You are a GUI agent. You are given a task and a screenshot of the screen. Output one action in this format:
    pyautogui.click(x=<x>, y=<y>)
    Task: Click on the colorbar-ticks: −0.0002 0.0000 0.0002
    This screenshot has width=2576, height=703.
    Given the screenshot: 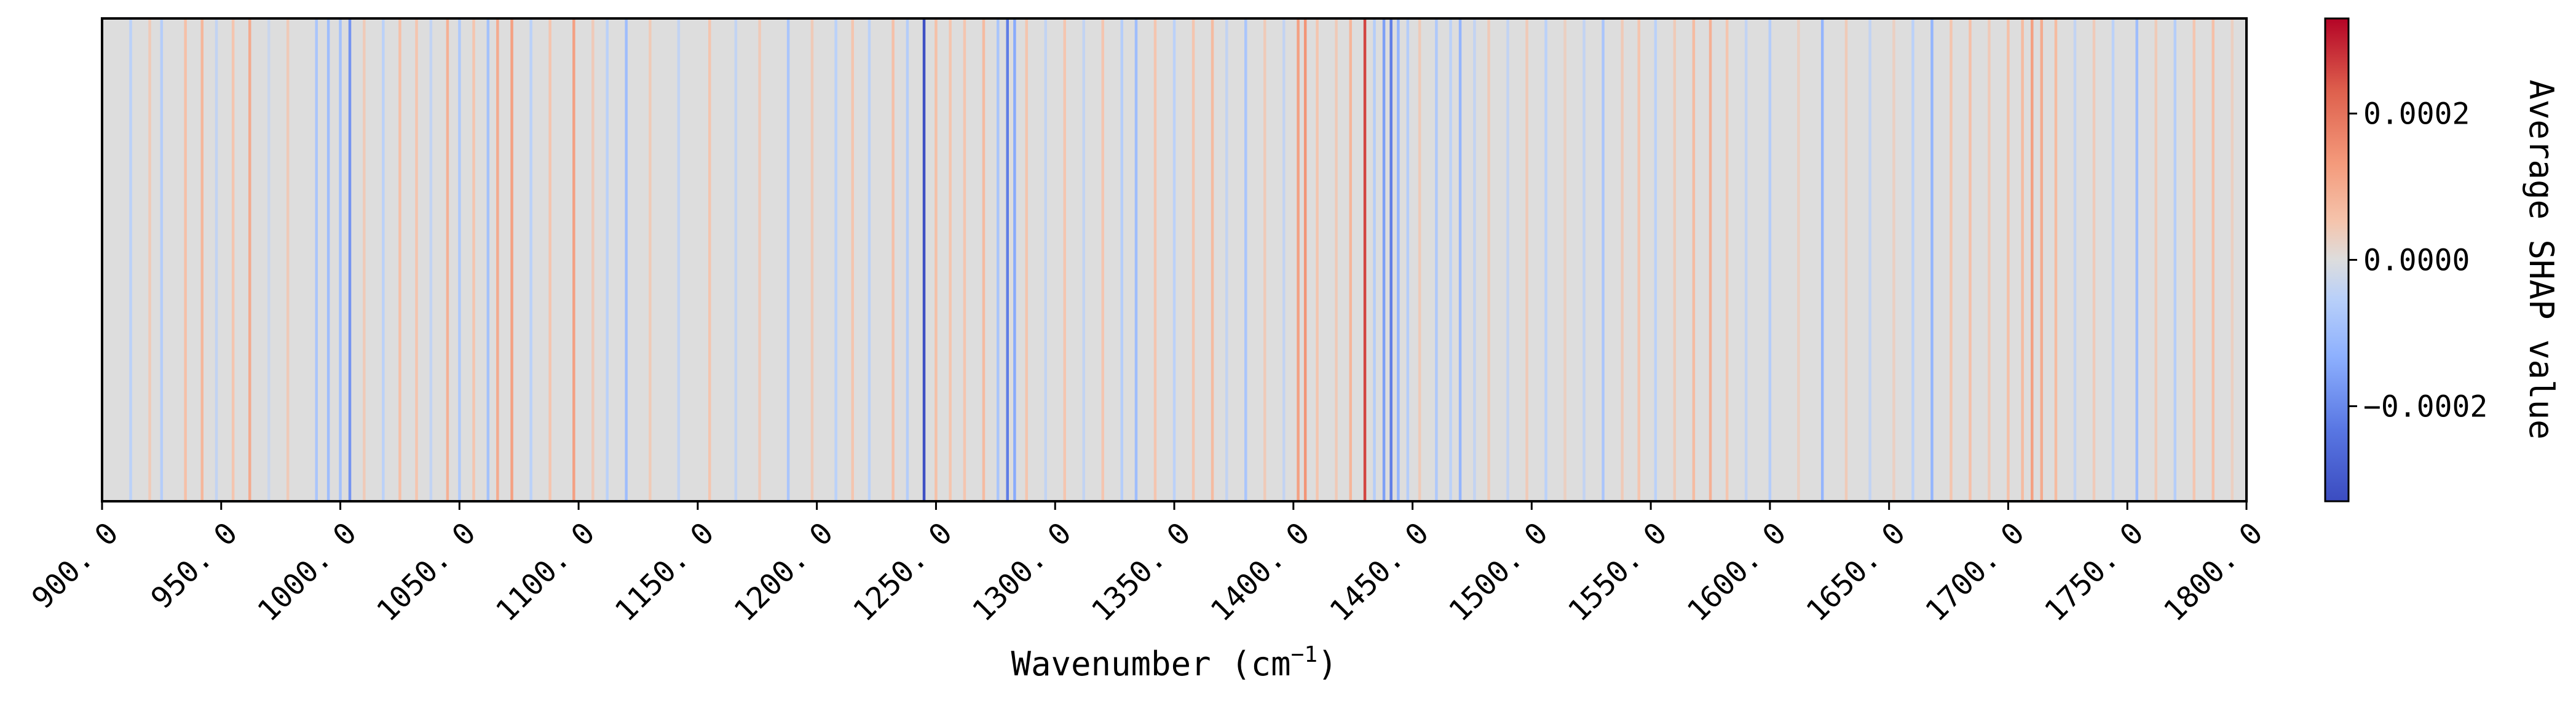 What is the action you would take?
    pyautogui.click(x=2418, y=260)
    